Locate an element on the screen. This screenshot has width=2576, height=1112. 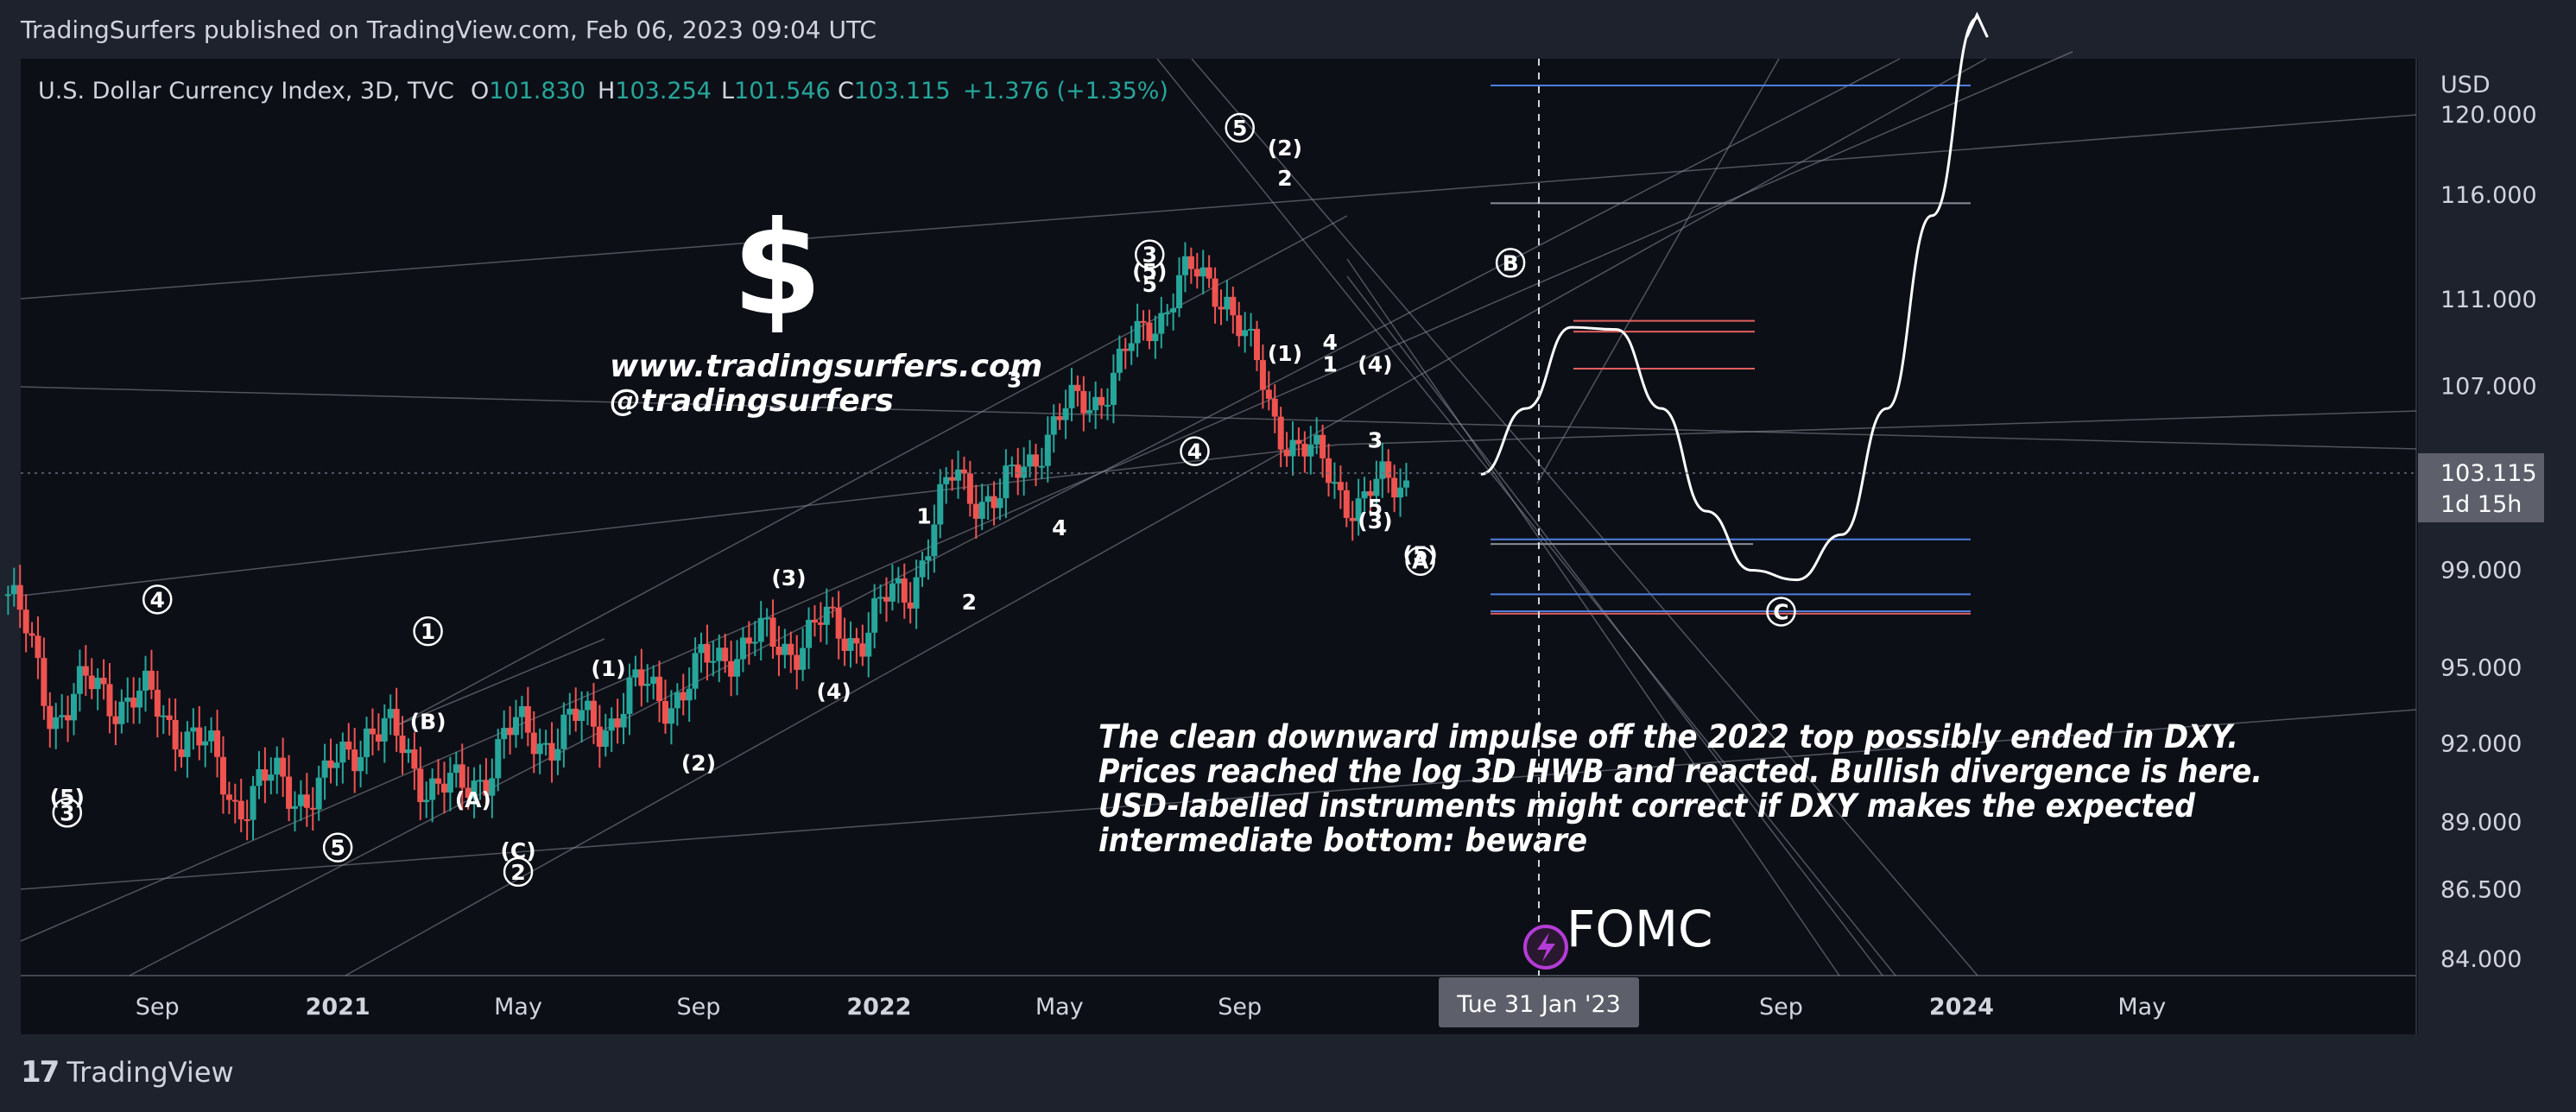
wave-label: 4 is located at coordinates (157, 599).